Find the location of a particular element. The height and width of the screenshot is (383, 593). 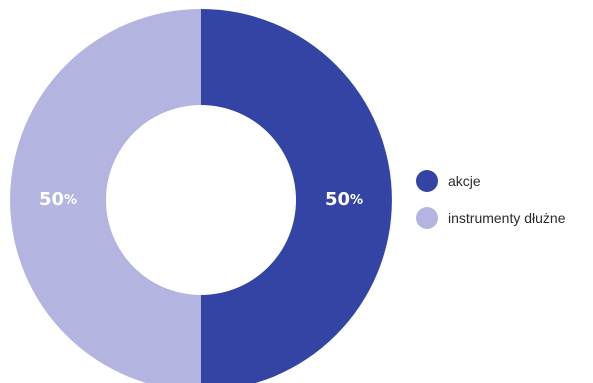

legend-item-akcje: akcje is located at coordinates (504, 181).